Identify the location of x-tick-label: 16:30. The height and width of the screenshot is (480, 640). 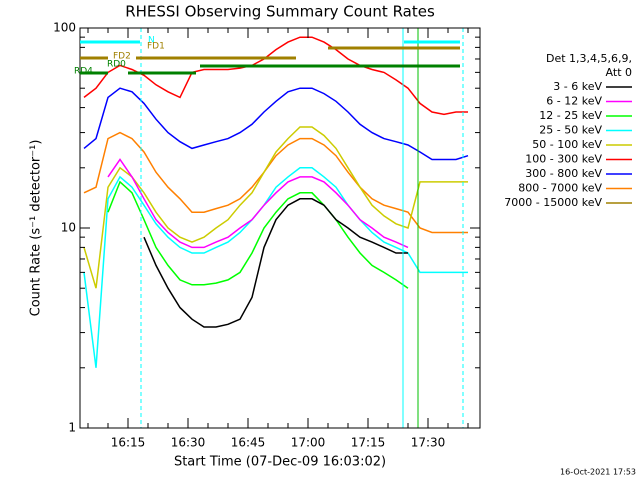
(188, 443).